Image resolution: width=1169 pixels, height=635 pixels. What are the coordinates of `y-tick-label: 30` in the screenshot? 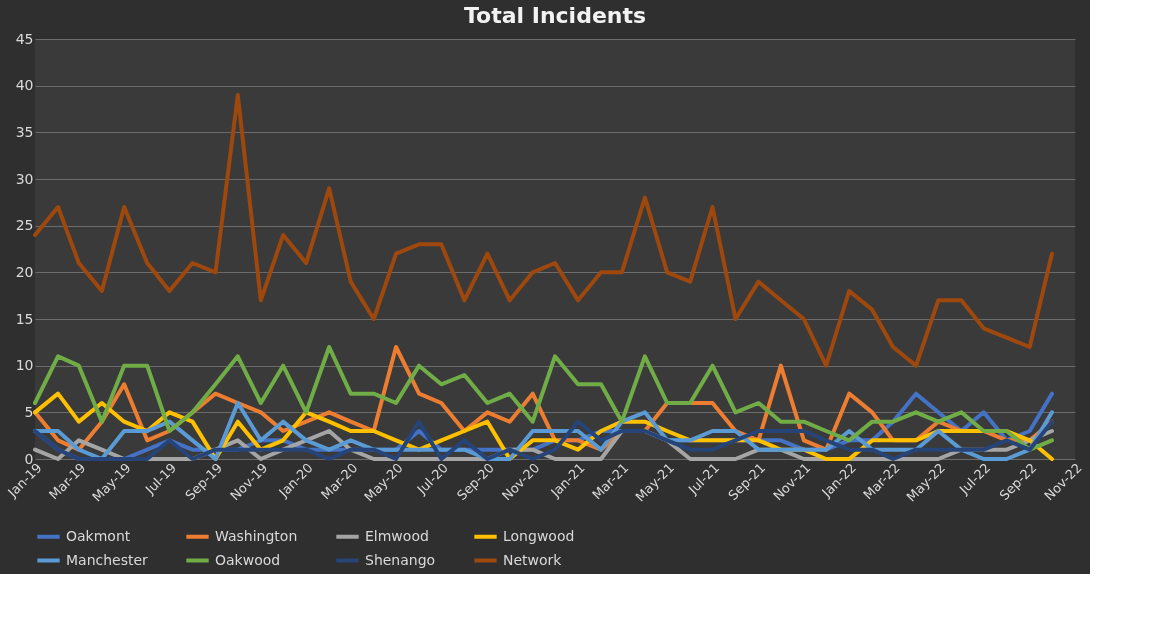 It's located at (24, 178).